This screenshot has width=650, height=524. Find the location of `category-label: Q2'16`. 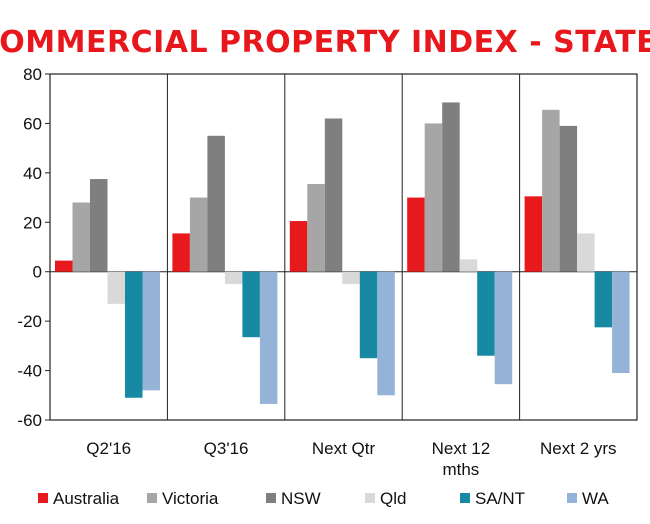

category-label: Q2'16 is located at coordinates (108, 448).